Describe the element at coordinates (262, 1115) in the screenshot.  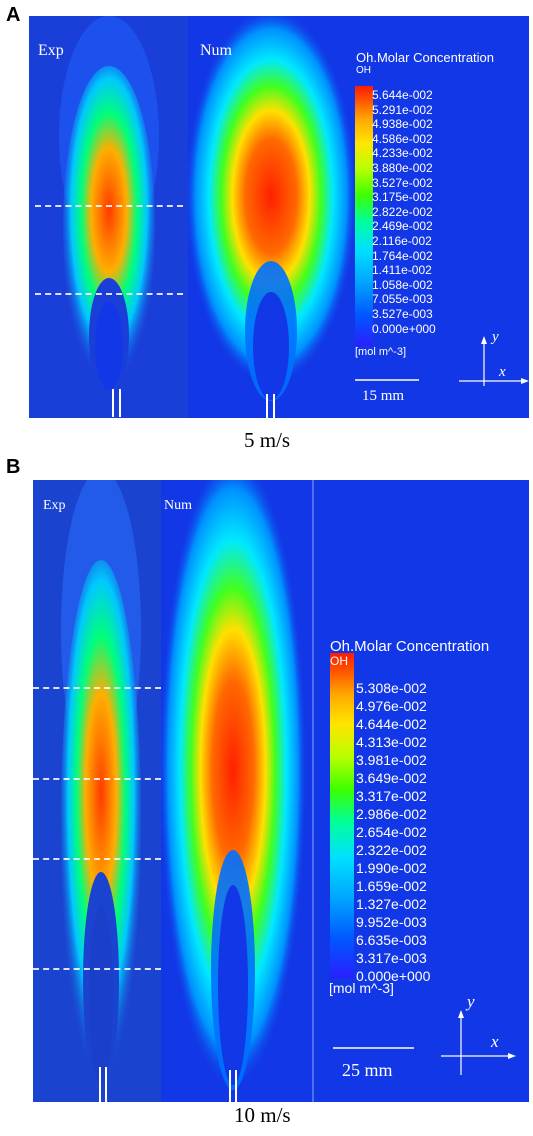
I see `panel-b-caption: 10 m/s` at that location.